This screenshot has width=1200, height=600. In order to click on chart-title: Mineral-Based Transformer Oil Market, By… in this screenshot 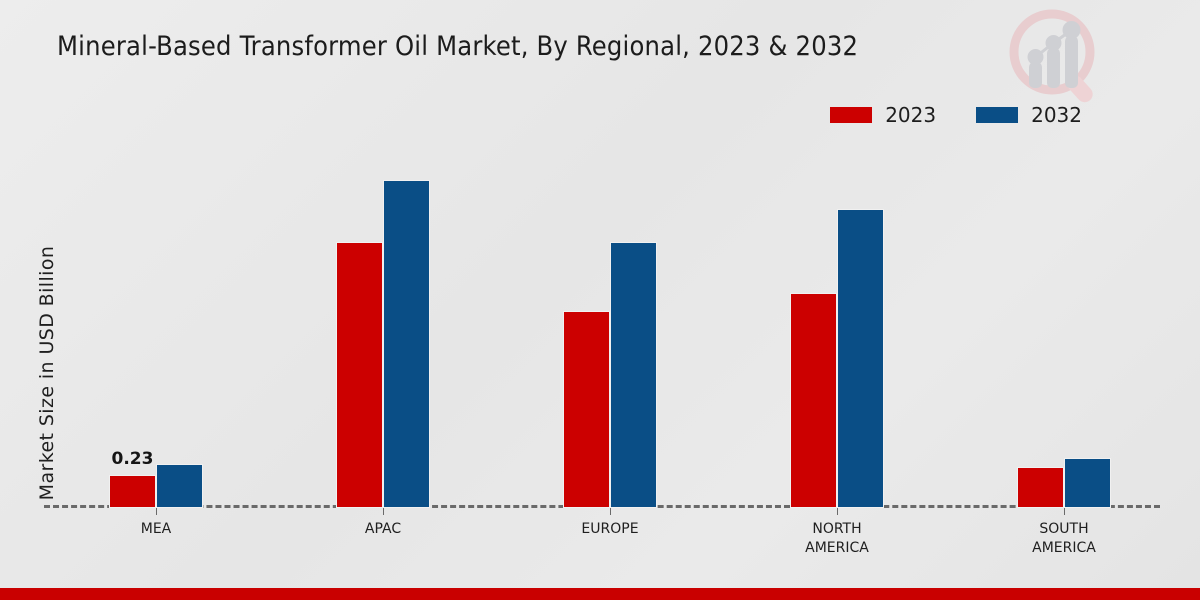, I will do `click(458, 46)`.